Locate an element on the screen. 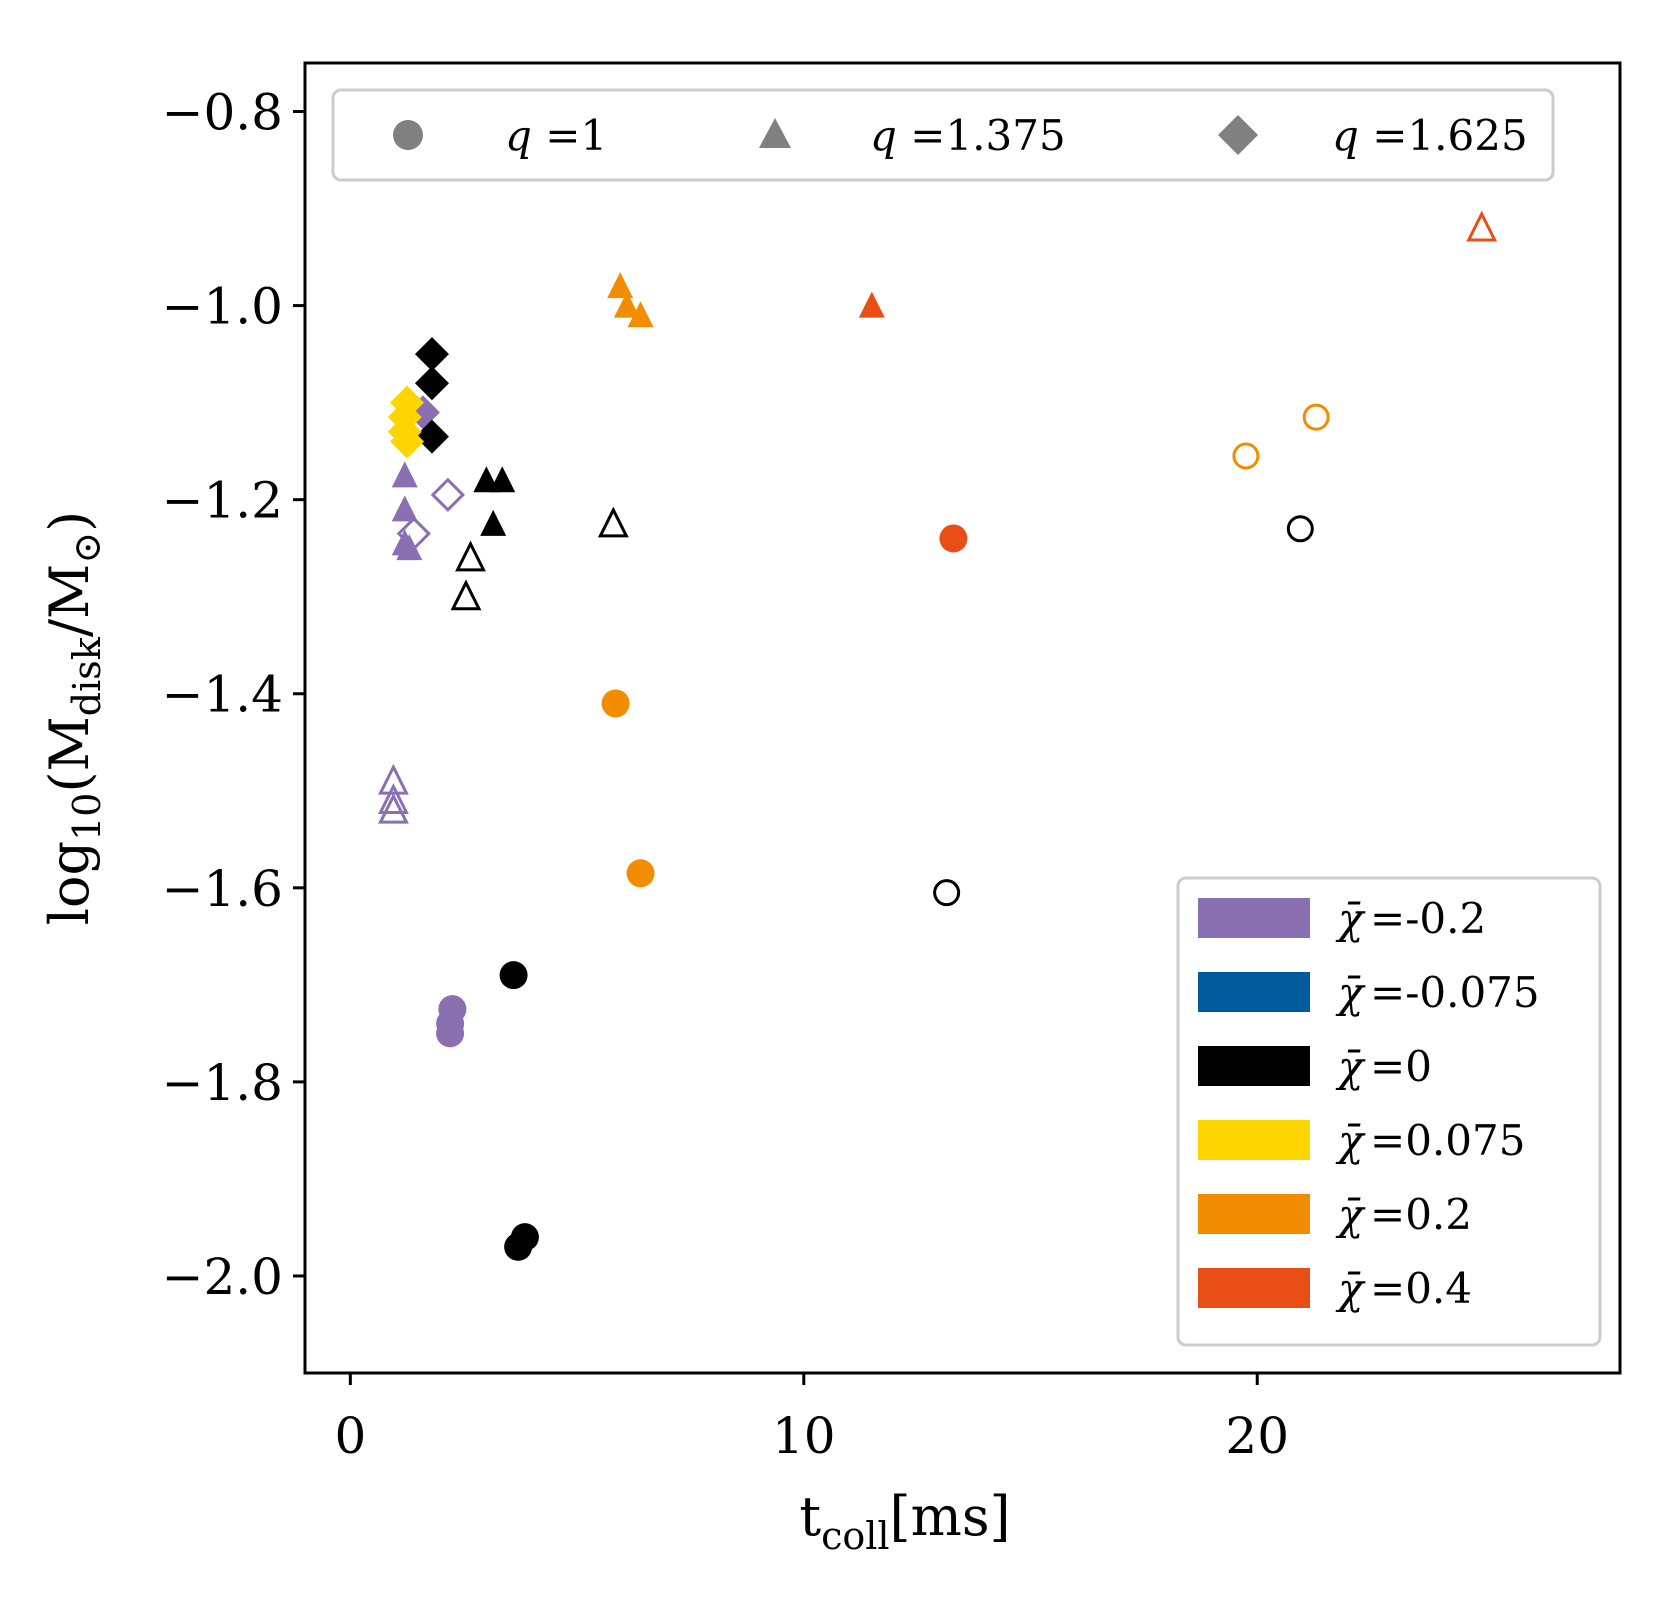 Image resolution: width=1662 pixels, height=1604 pixels. y-tick-label: −1.6 is located at coordinates (222, 889).